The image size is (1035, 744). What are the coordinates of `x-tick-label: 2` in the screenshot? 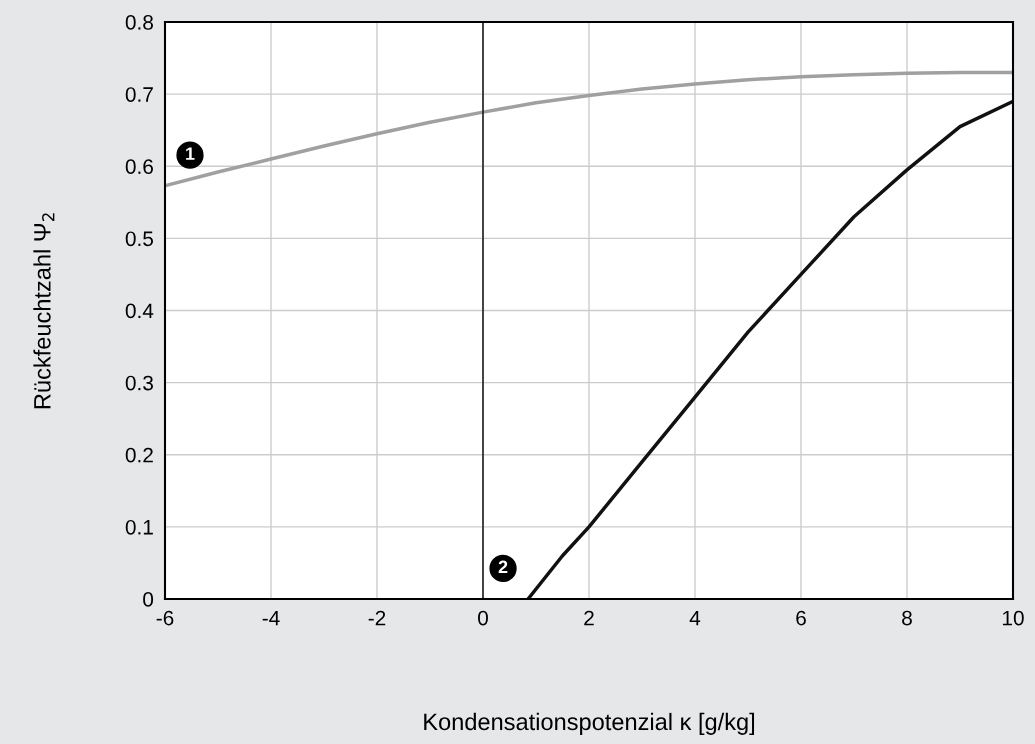 It's located at (589, 618).